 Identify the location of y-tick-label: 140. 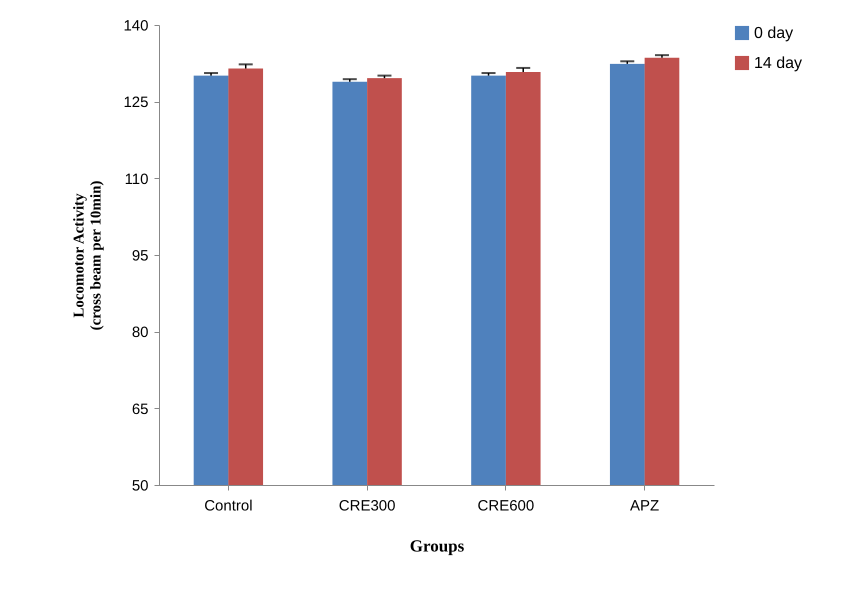
(135, 26).